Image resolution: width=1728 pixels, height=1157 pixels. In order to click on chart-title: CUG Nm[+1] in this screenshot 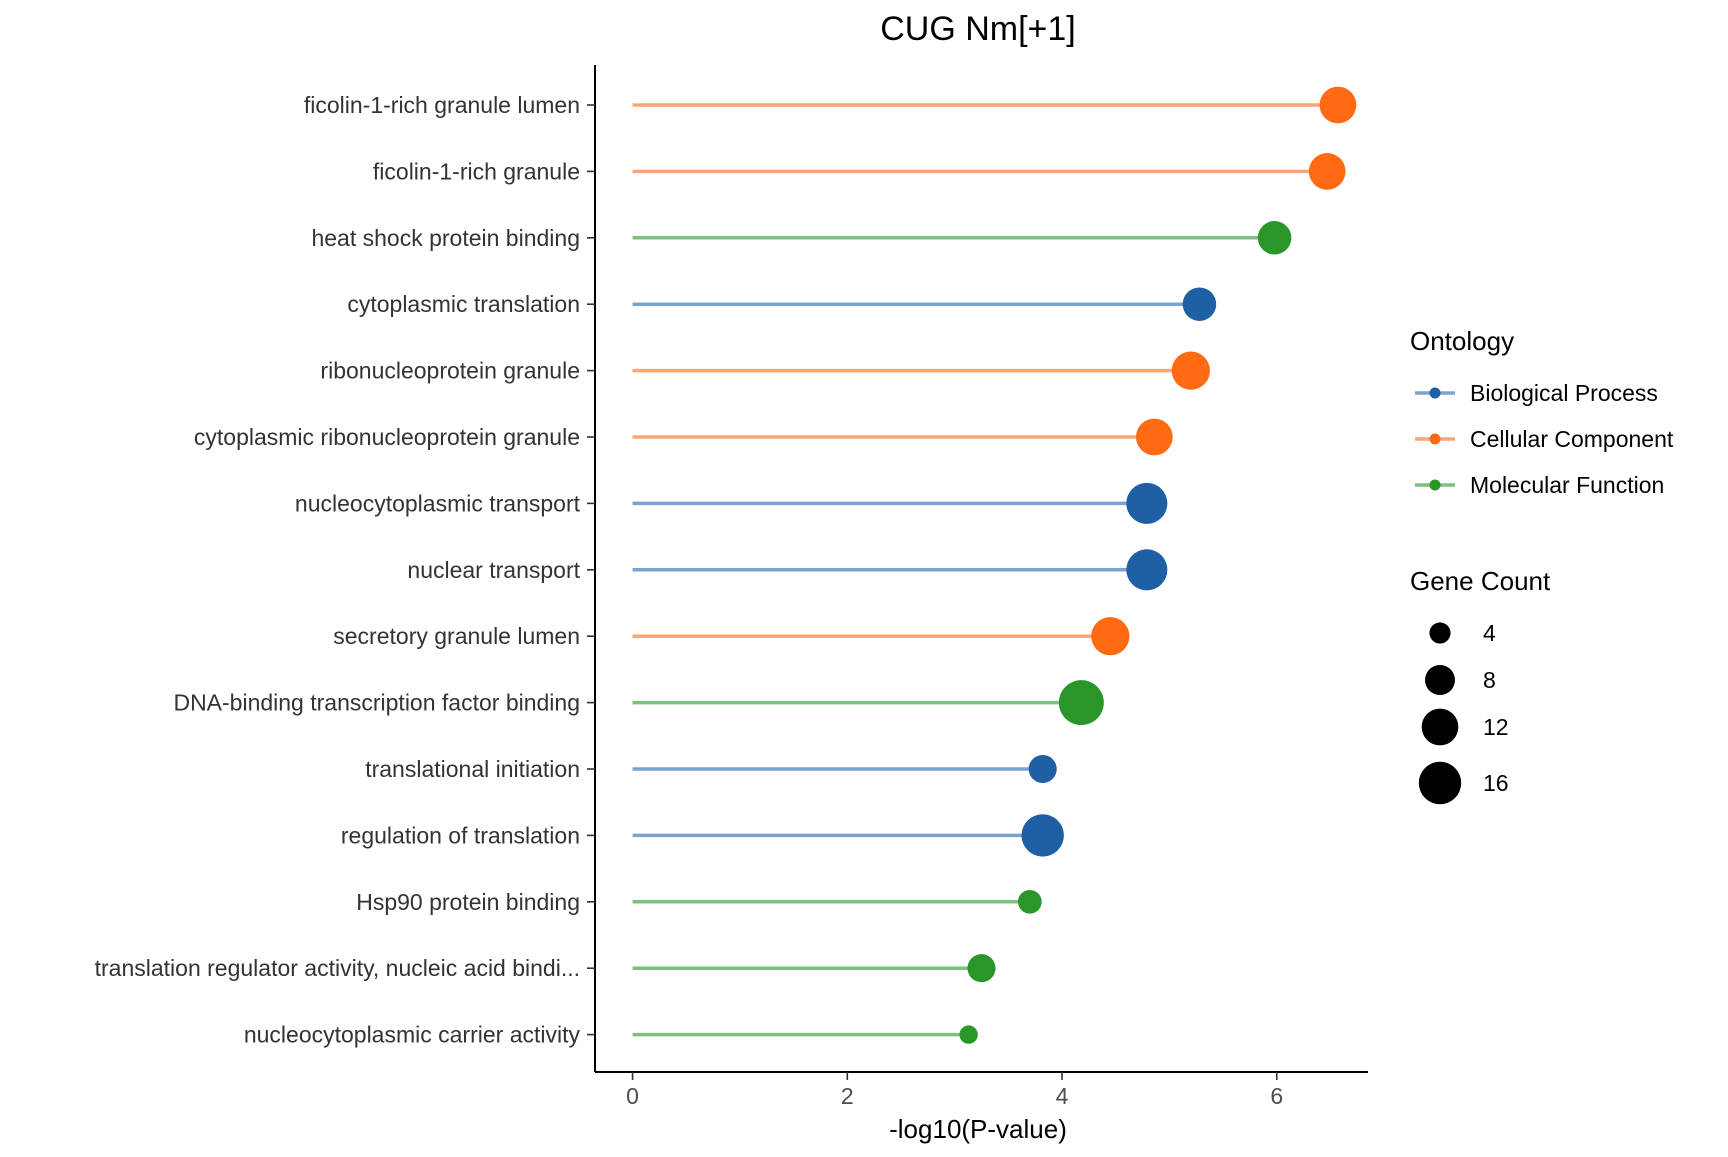, I will do `click(978, 29)`.